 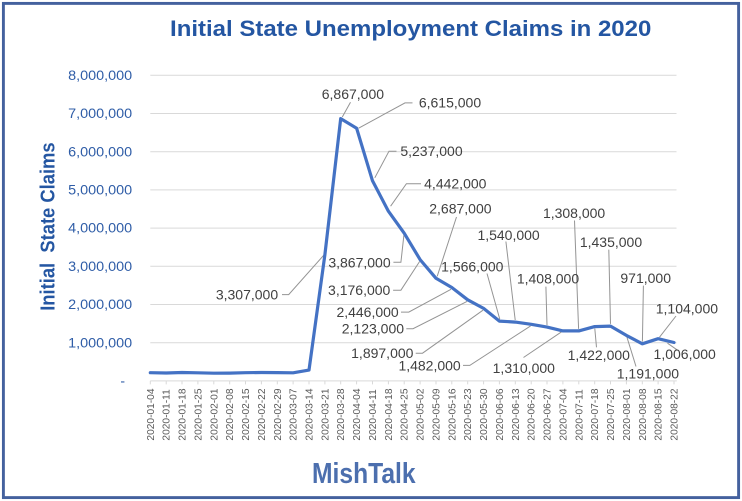 I want to click on svg-text: 2020-05-23, so click(x=468, y=414).